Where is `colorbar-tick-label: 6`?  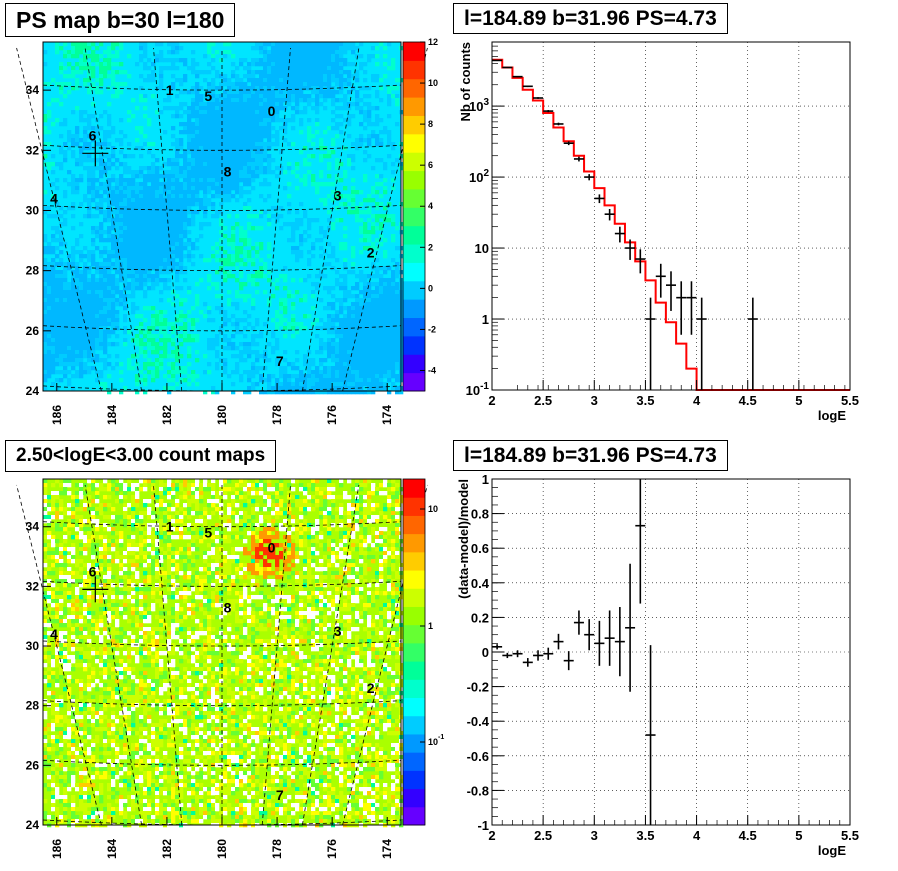 colorbar-tick-label: 6 is located at coordinates (430, 165).